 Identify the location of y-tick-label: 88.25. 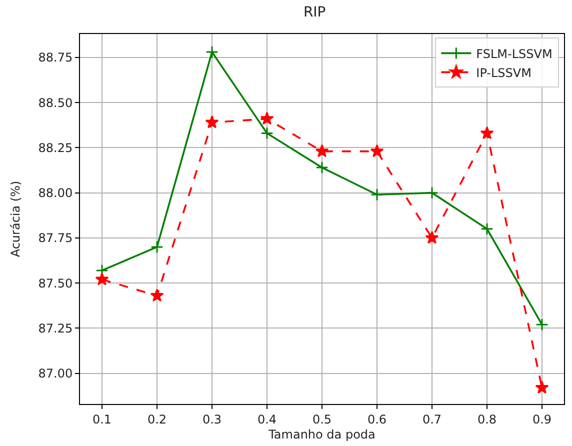
(55, 147).